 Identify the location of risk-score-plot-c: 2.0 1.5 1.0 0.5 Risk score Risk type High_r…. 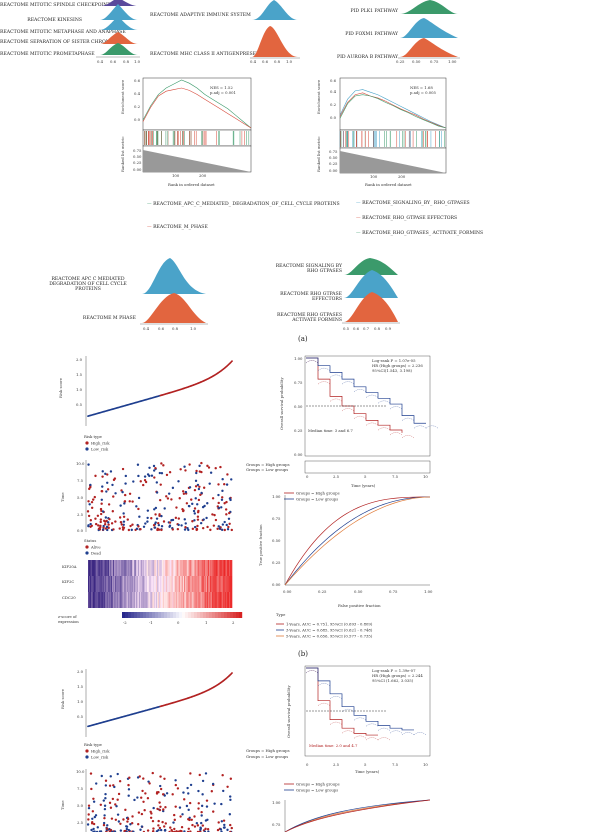
(146, 714).